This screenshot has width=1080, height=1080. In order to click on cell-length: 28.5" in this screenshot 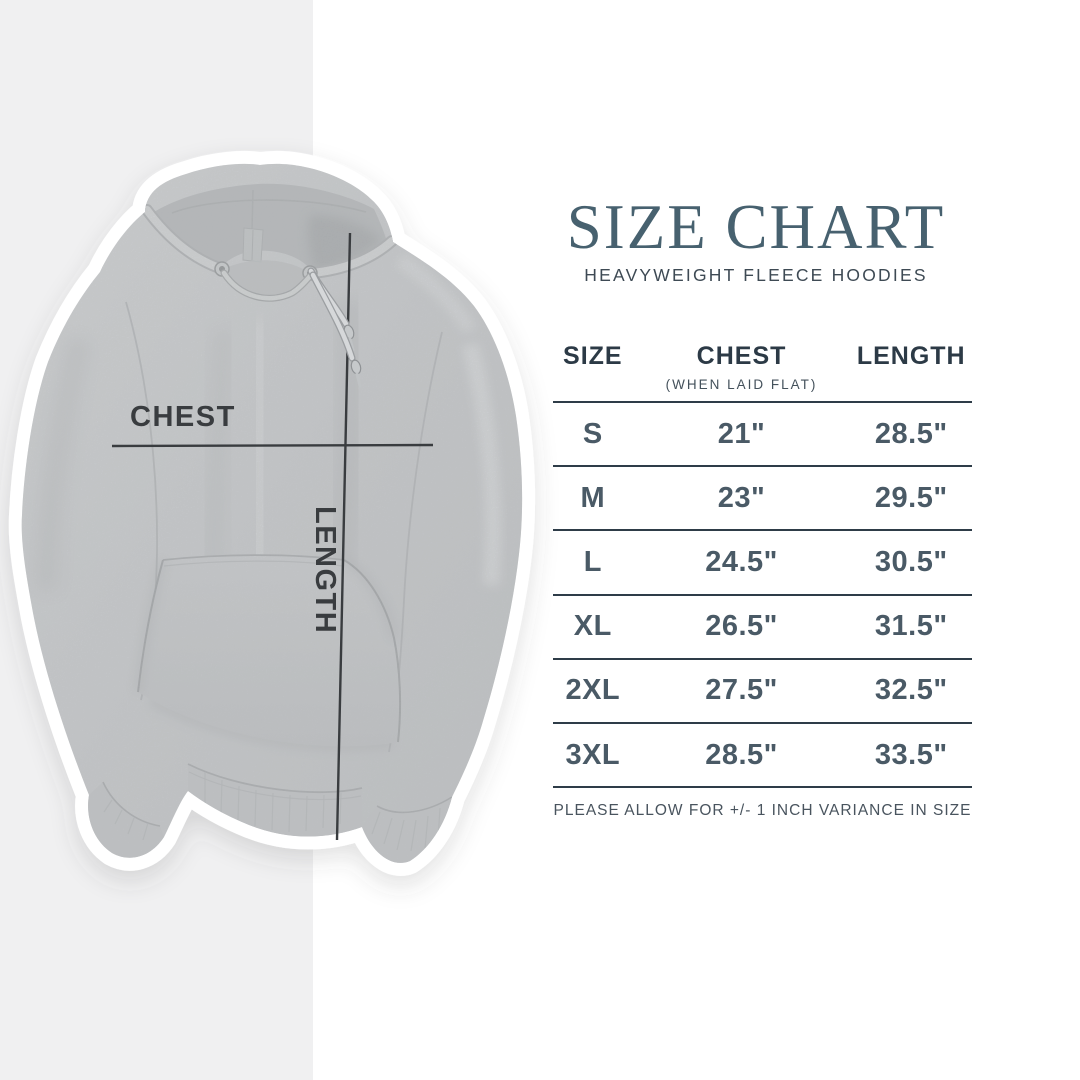, I will do `click(911, 433)`.